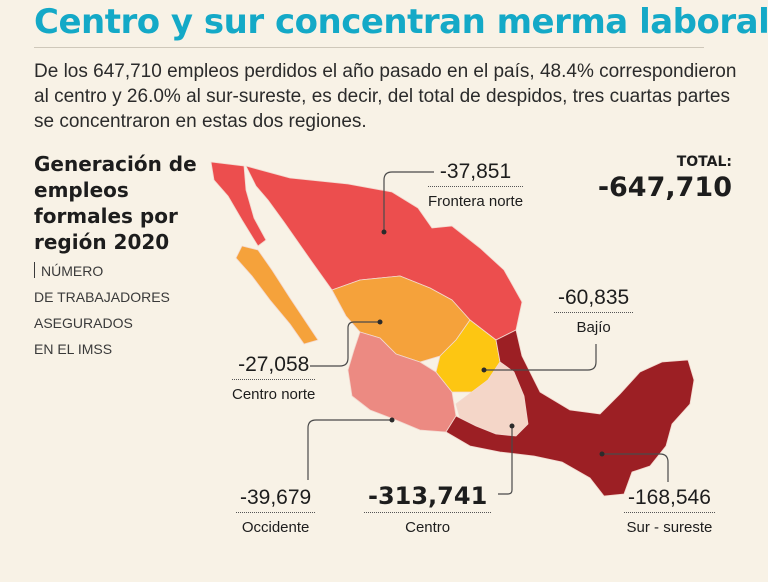 This screenshot has width=768, height=582. I want to click on region-name: Centro norte, so click(274, 394).